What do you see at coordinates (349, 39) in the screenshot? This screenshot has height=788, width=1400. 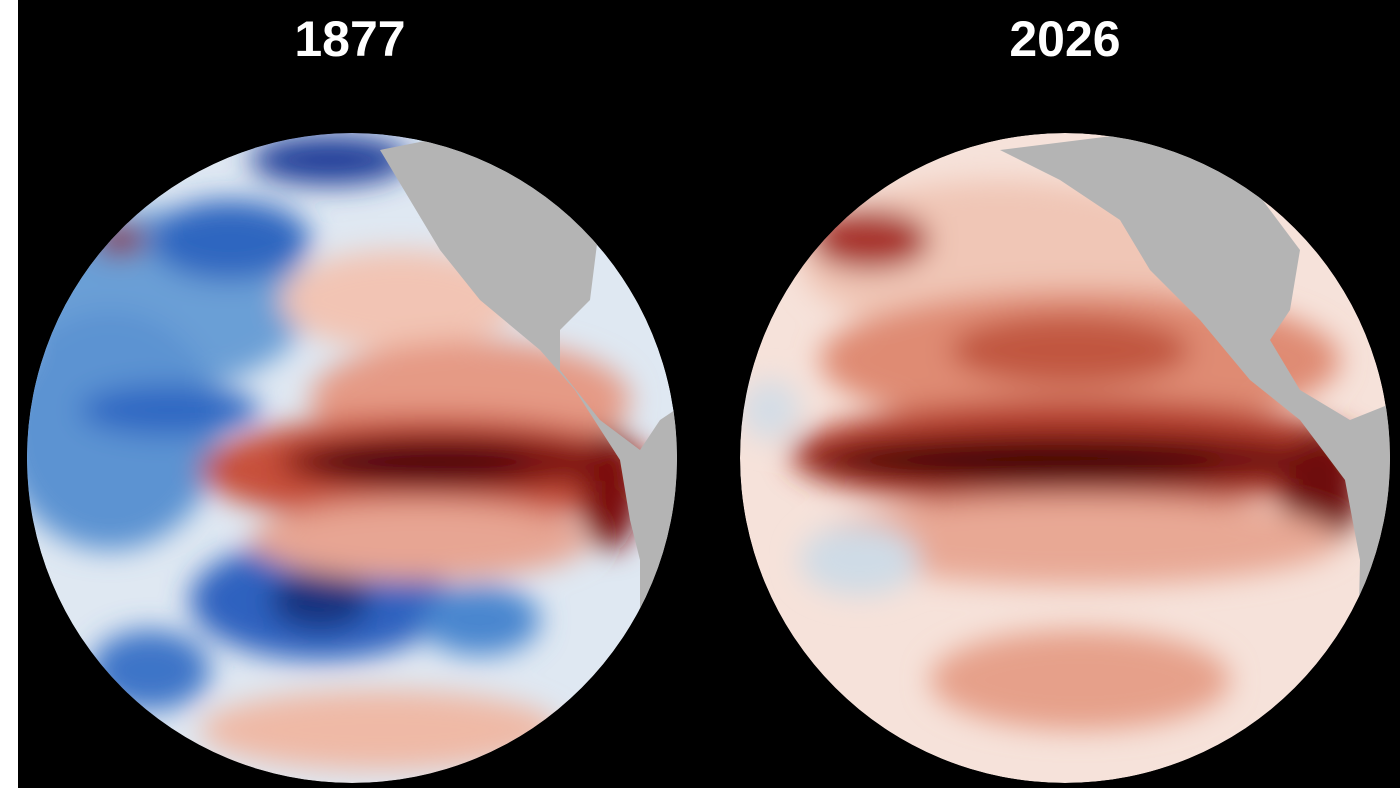 I see `panel-title: 1877` at bounding box center [349, 39].